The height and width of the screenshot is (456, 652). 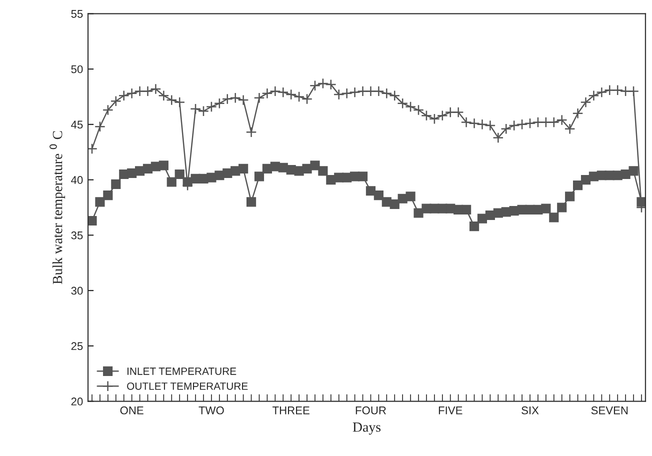 What do you see at coordinates (77, 69) in the screenshot?
I see `y-tick-label: 50` at bounding box center [77, 69].